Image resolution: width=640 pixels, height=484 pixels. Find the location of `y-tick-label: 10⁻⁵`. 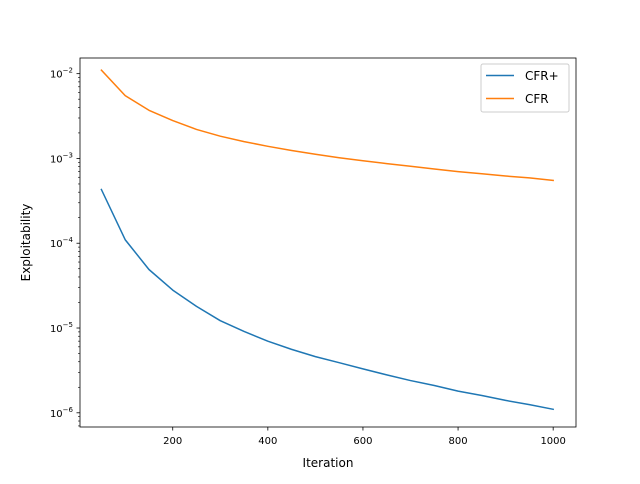

y-tick-label: 10⁻⁵ is located at coordinates (61, 328).